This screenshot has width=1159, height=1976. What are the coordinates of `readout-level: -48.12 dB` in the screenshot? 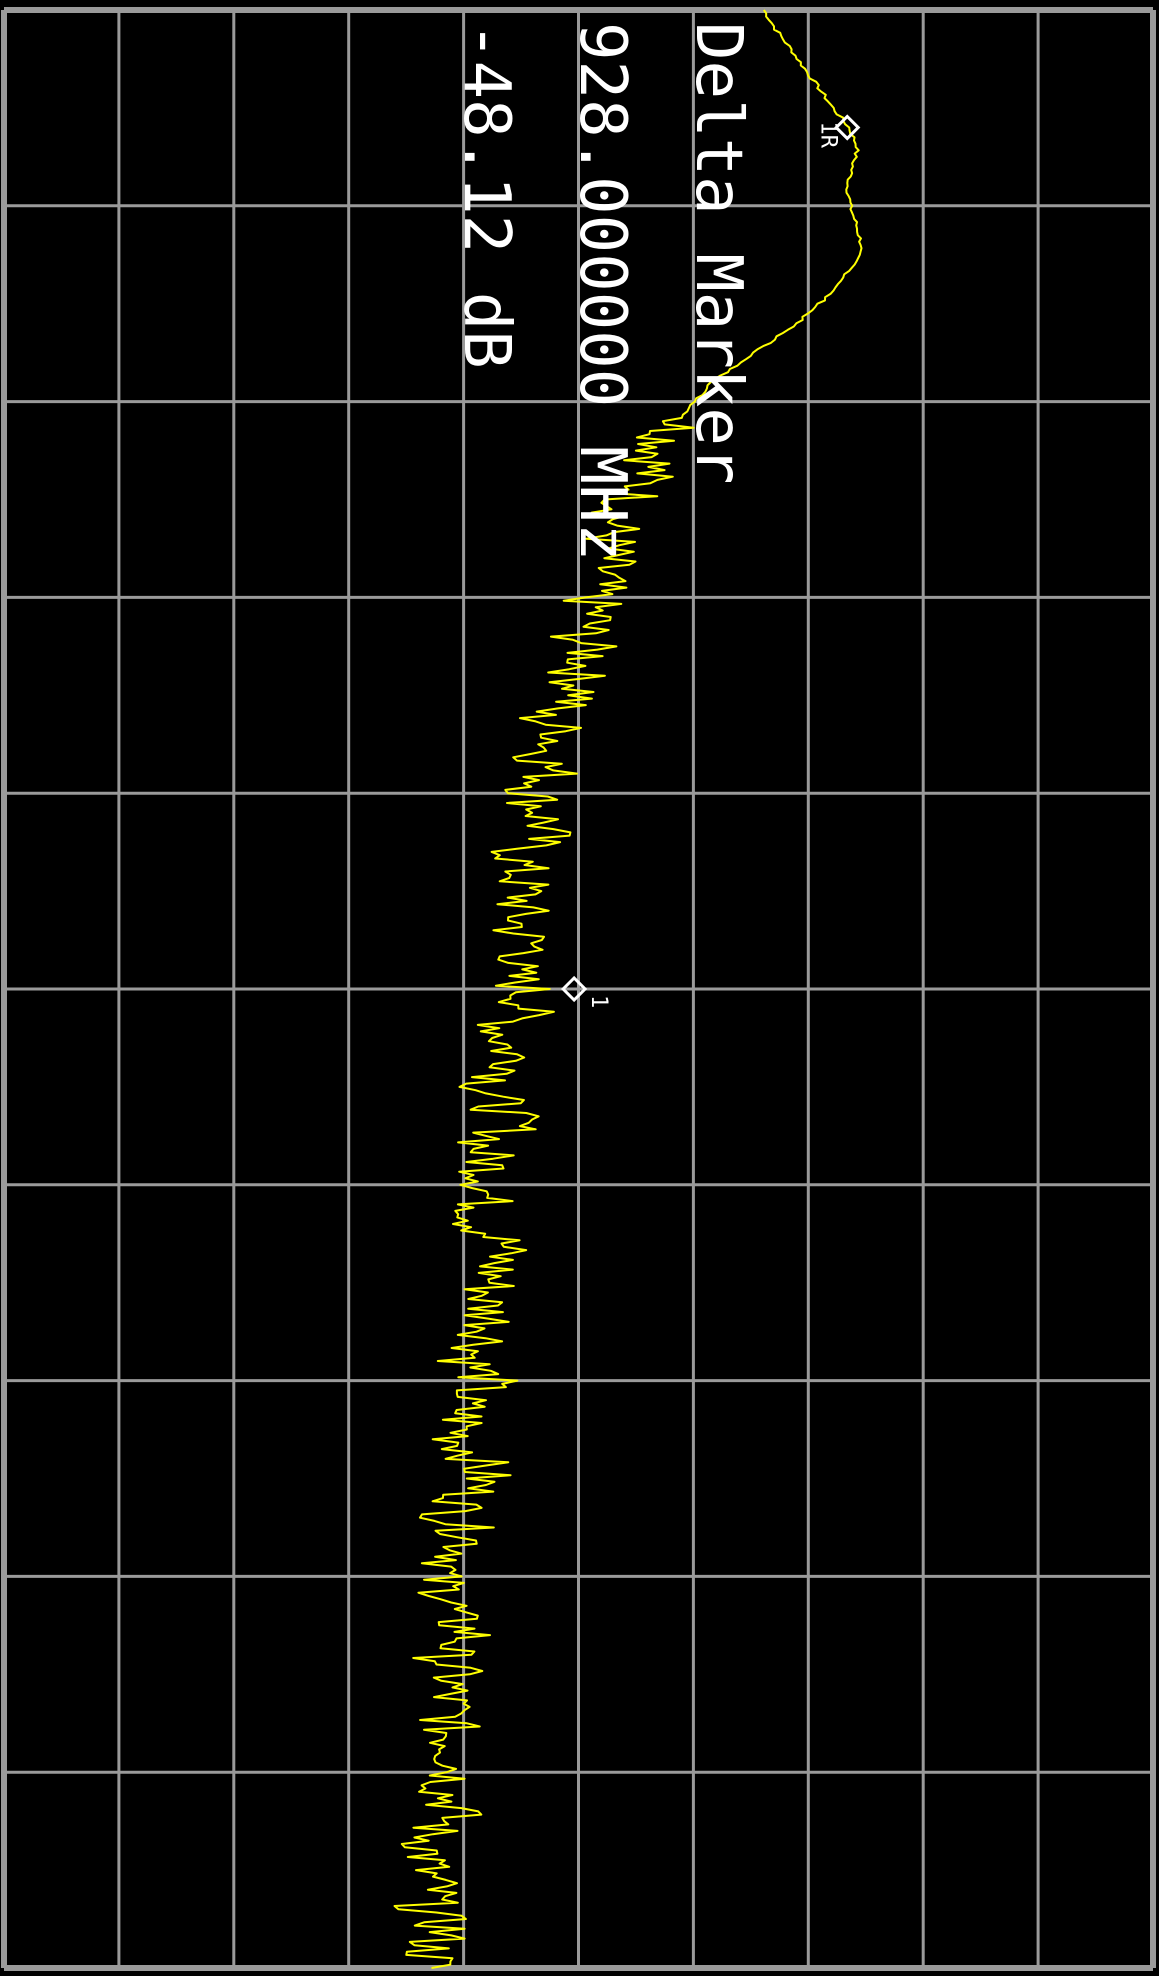 It's located at (486, 195).